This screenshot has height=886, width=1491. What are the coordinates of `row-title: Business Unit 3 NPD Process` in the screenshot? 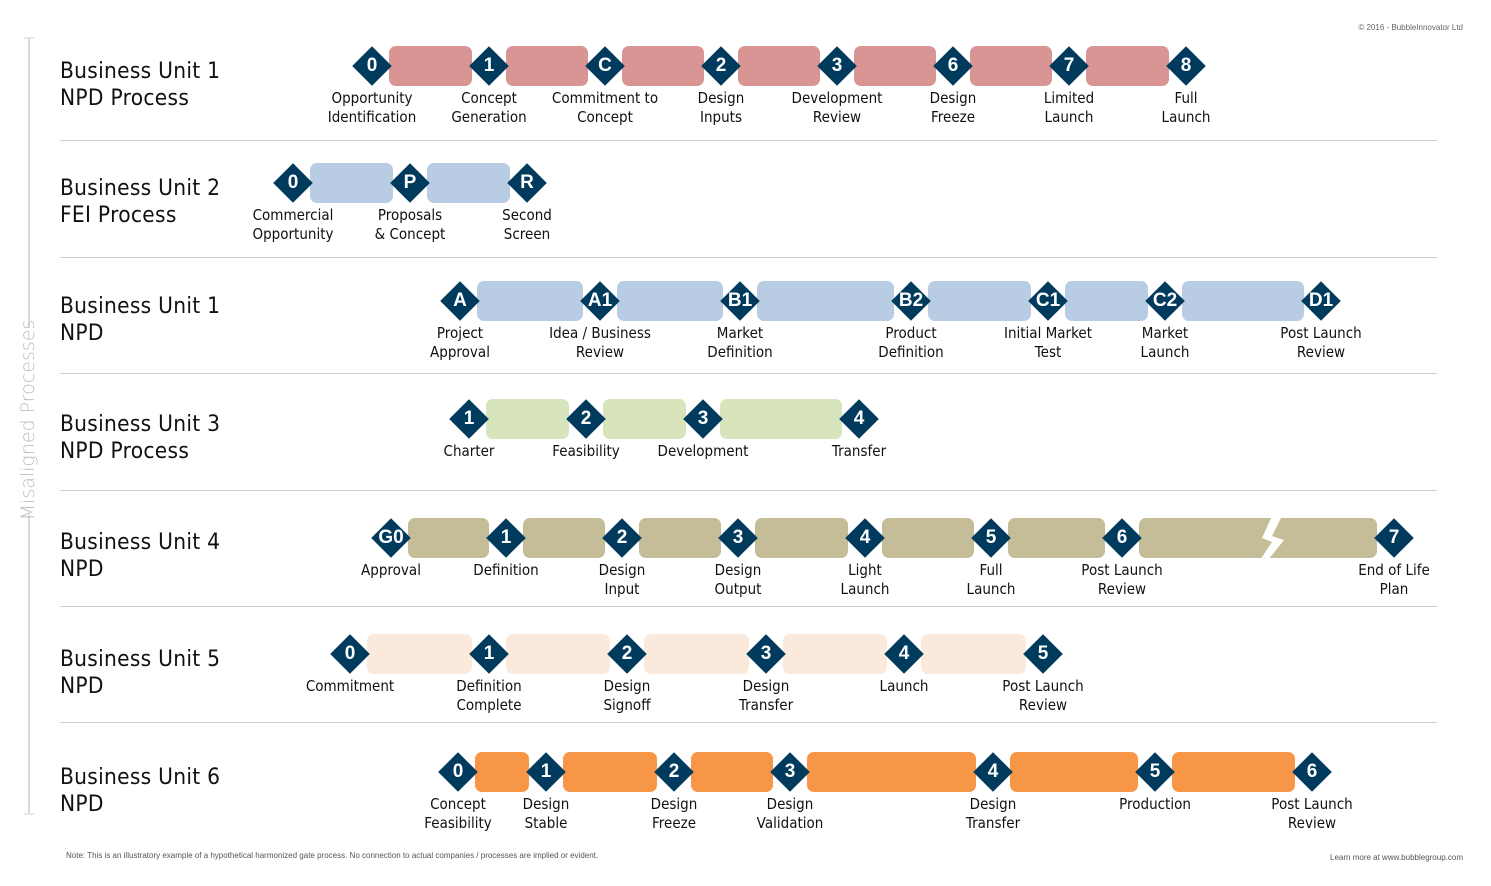 It's located at (140, 438).